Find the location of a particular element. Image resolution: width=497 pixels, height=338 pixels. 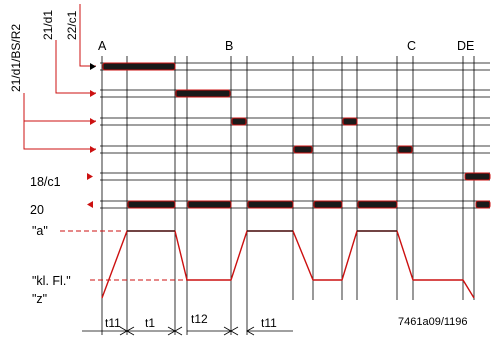

label-18-c1: 18/c1 is located at coordinates (45, 182).